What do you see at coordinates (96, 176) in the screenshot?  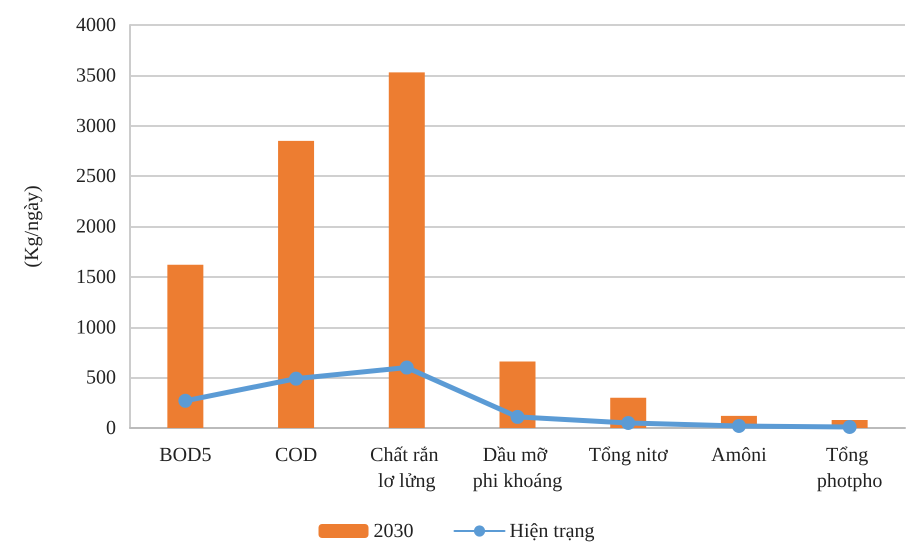 I see `y-tick-label: 2500` at bounding box center [96, 176].